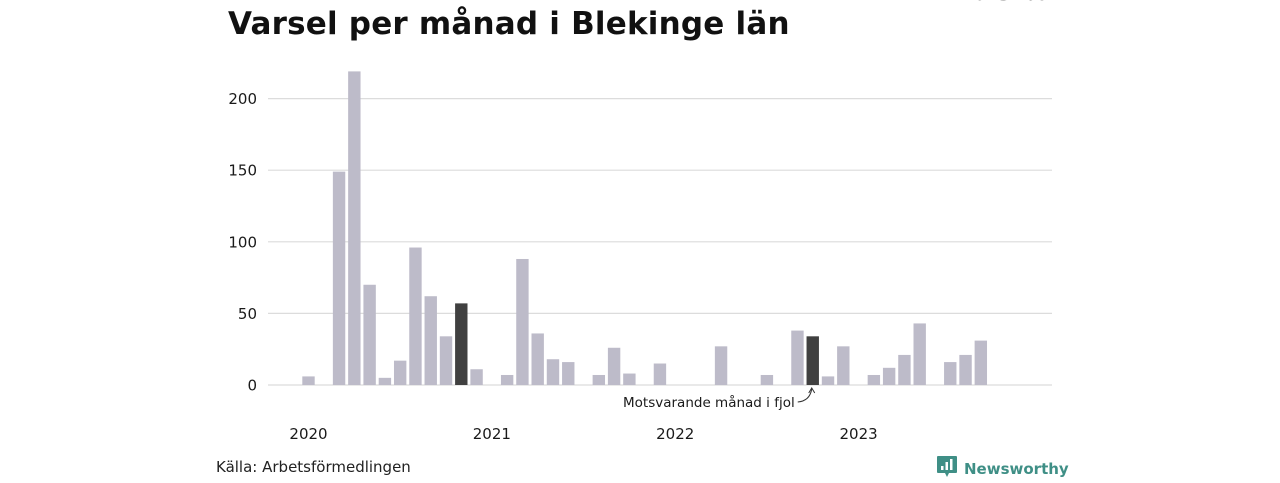 The width and height of the screenshot is (1280, 483). What do you see at coordinates (252, 386) in the screenshot?
I see `y-tick-label: 0` at bounding box center [252, 386].